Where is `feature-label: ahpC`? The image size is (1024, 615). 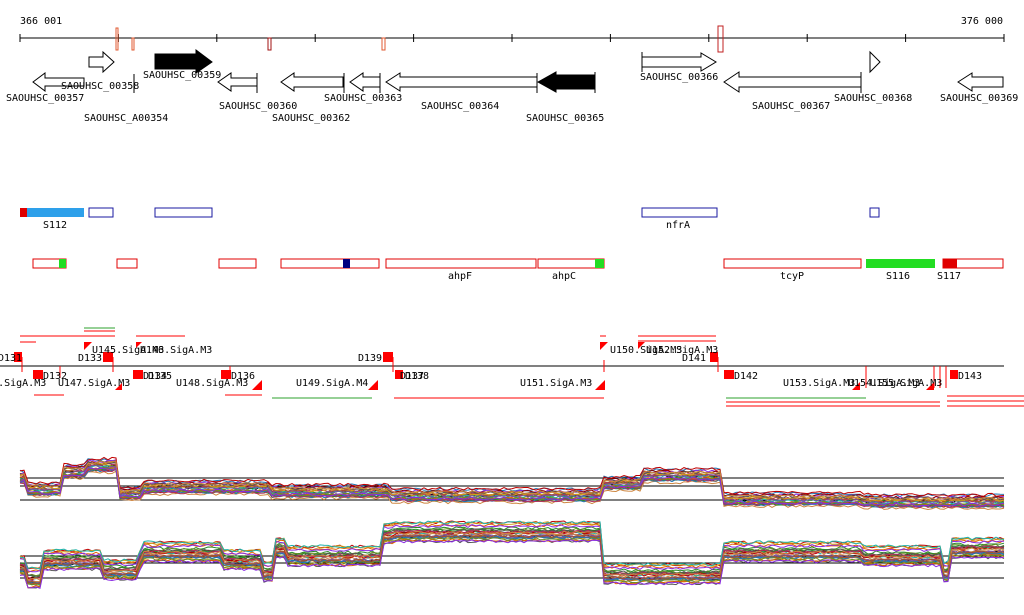
feature-label: ahpC is located at coordinates (564, 276).